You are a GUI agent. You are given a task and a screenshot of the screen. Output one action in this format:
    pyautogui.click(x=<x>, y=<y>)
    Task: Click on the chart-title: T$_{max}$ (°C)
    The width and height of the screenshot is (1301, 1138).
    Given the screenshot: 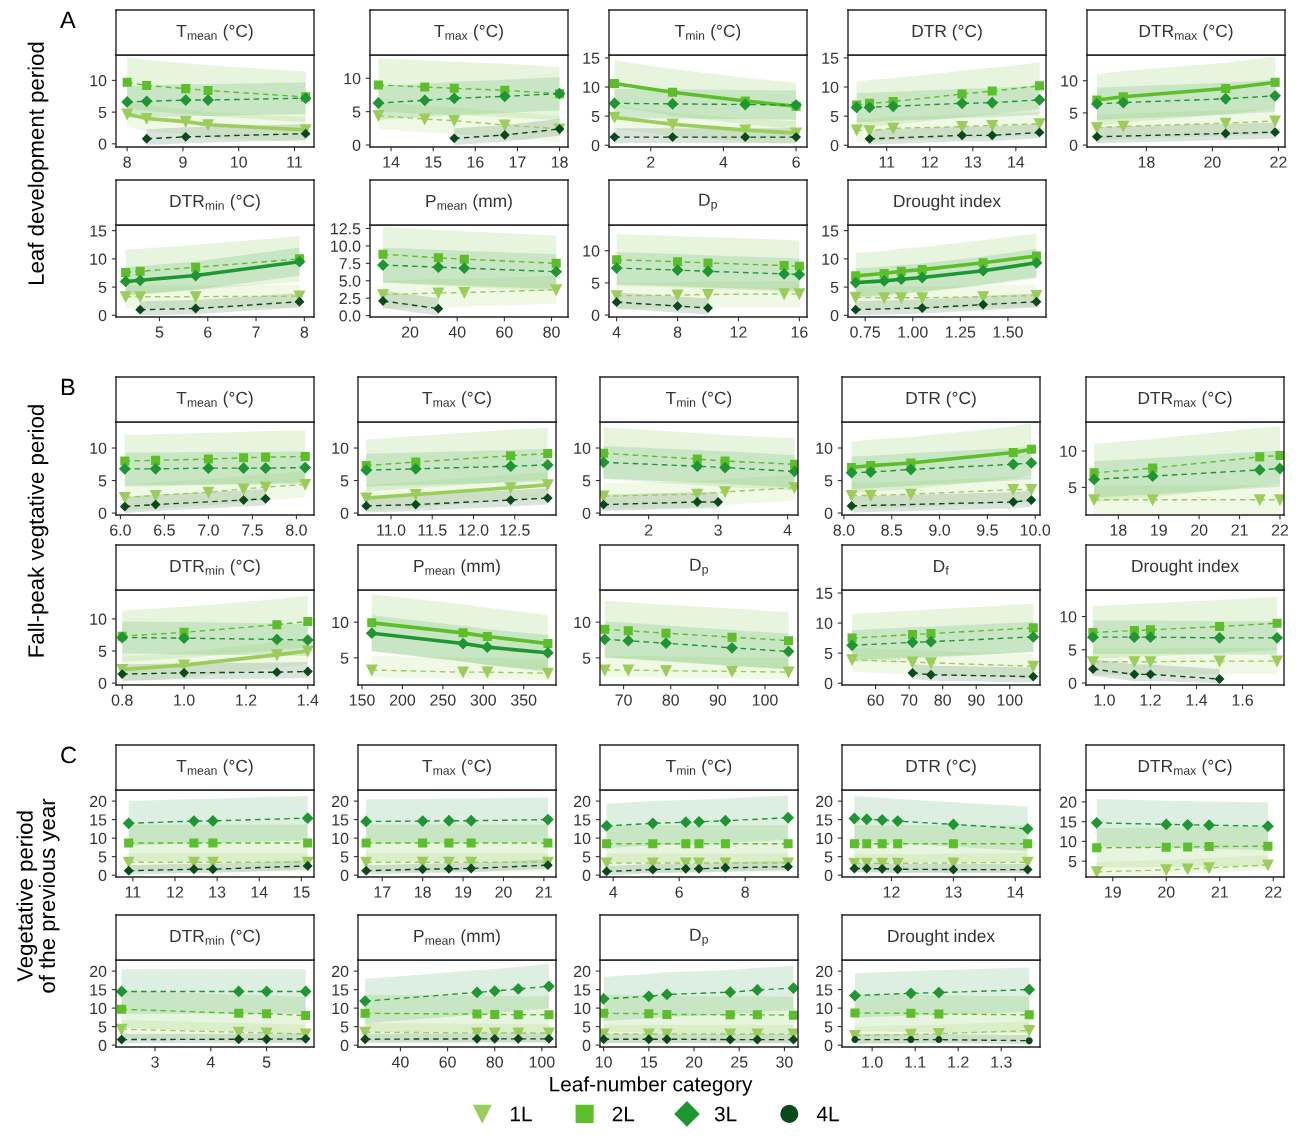 What is the action you would take?
    pyautogui.click(x=456, y=399)
    